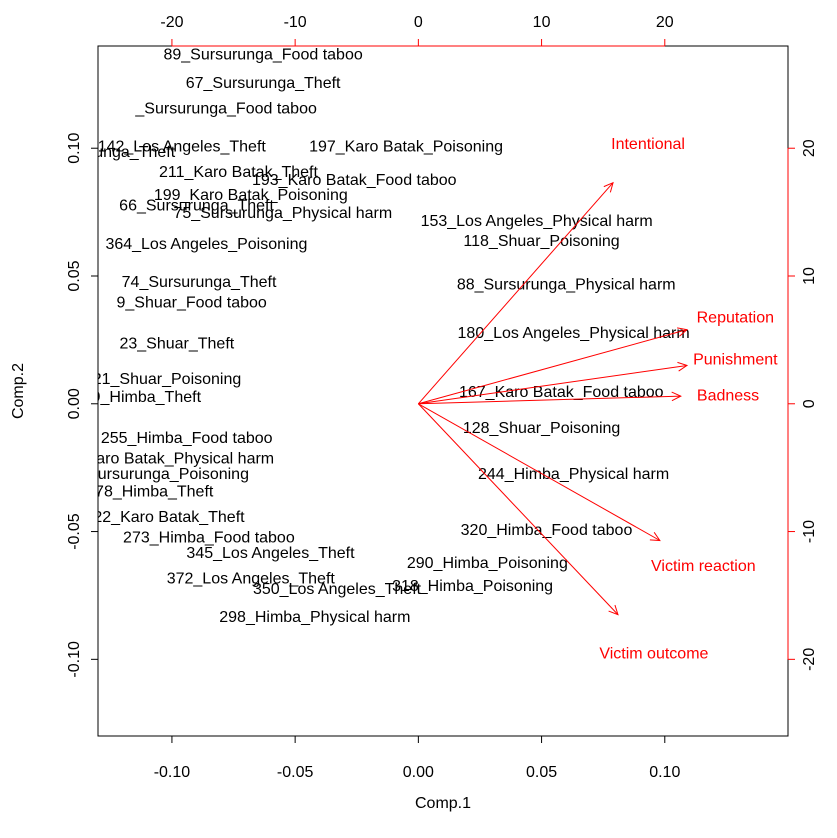 Image resolution: width=837 pixels, height=838 pixels. What do you see at coordinates (164, 517) in the screenshot?
I see `point-label: 222_Karo Batak_Theft` at bounding box center [164, 517].